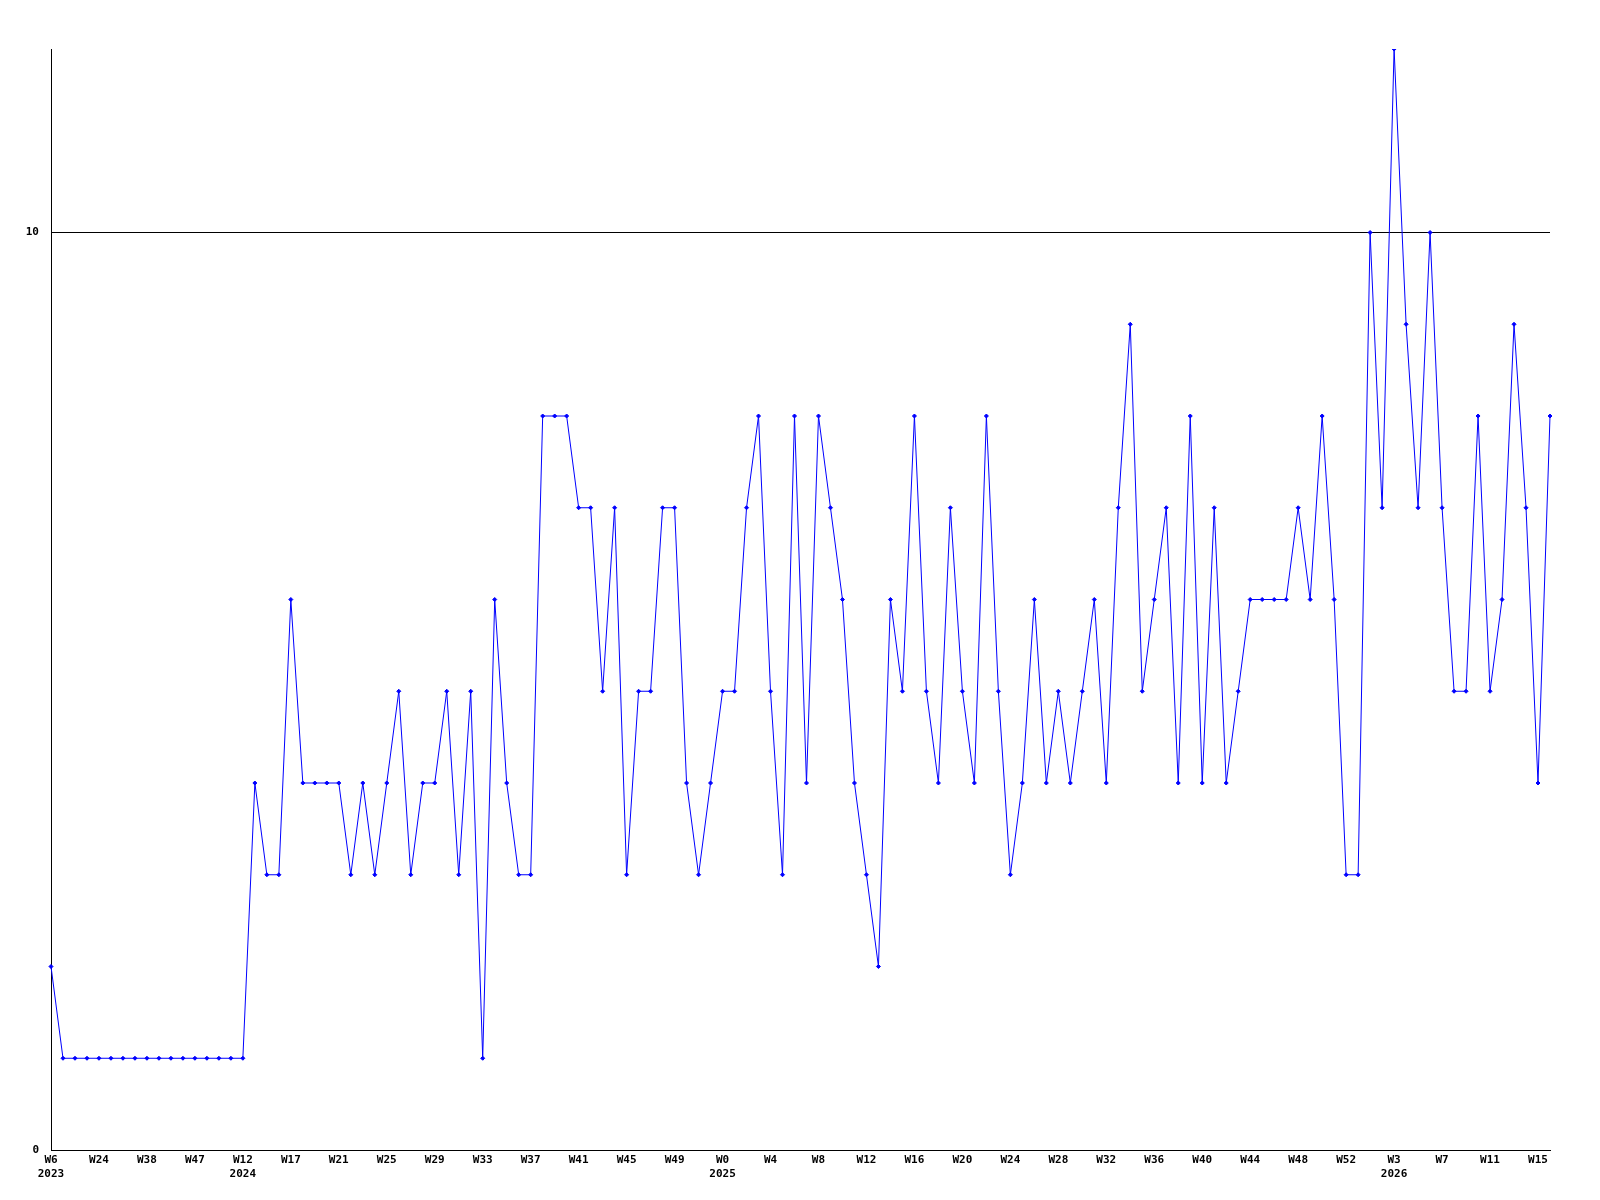  What do you see at coordinates (147, 1160) in the screenshot?
I see `x-tick-label: W38` at bounding box center [147, 1160].